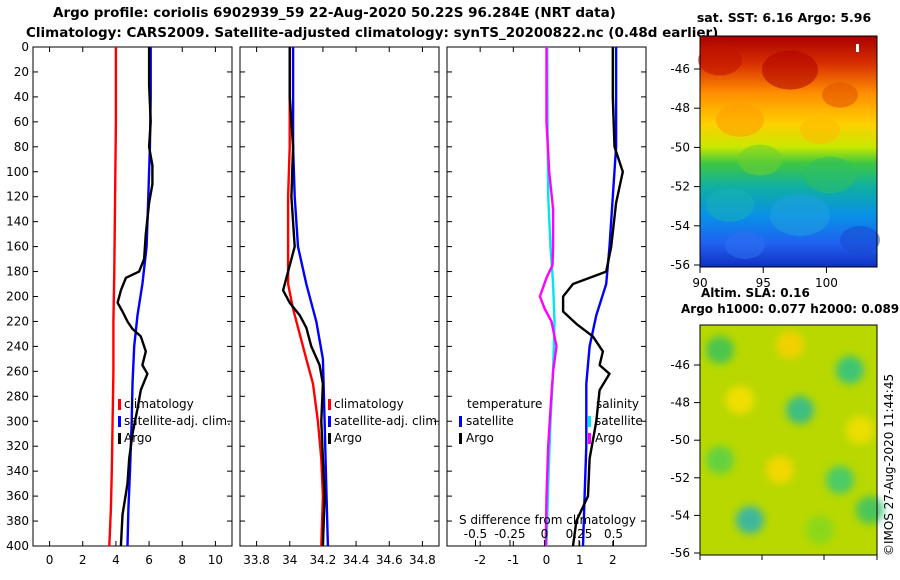 The image size is (900, 580). Describe the element at coordinates (513, 560) in the screenshot. I see `x-tick-label: -1` at that location.